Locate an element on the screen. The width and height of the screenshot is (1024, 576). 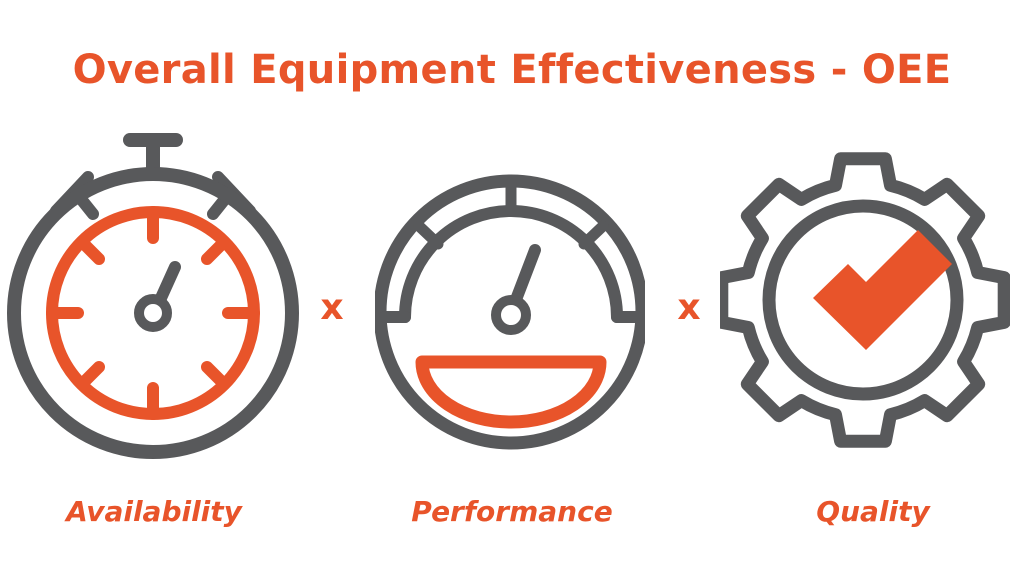
gear-checkmark-icon is located at coordinates (865, 300).